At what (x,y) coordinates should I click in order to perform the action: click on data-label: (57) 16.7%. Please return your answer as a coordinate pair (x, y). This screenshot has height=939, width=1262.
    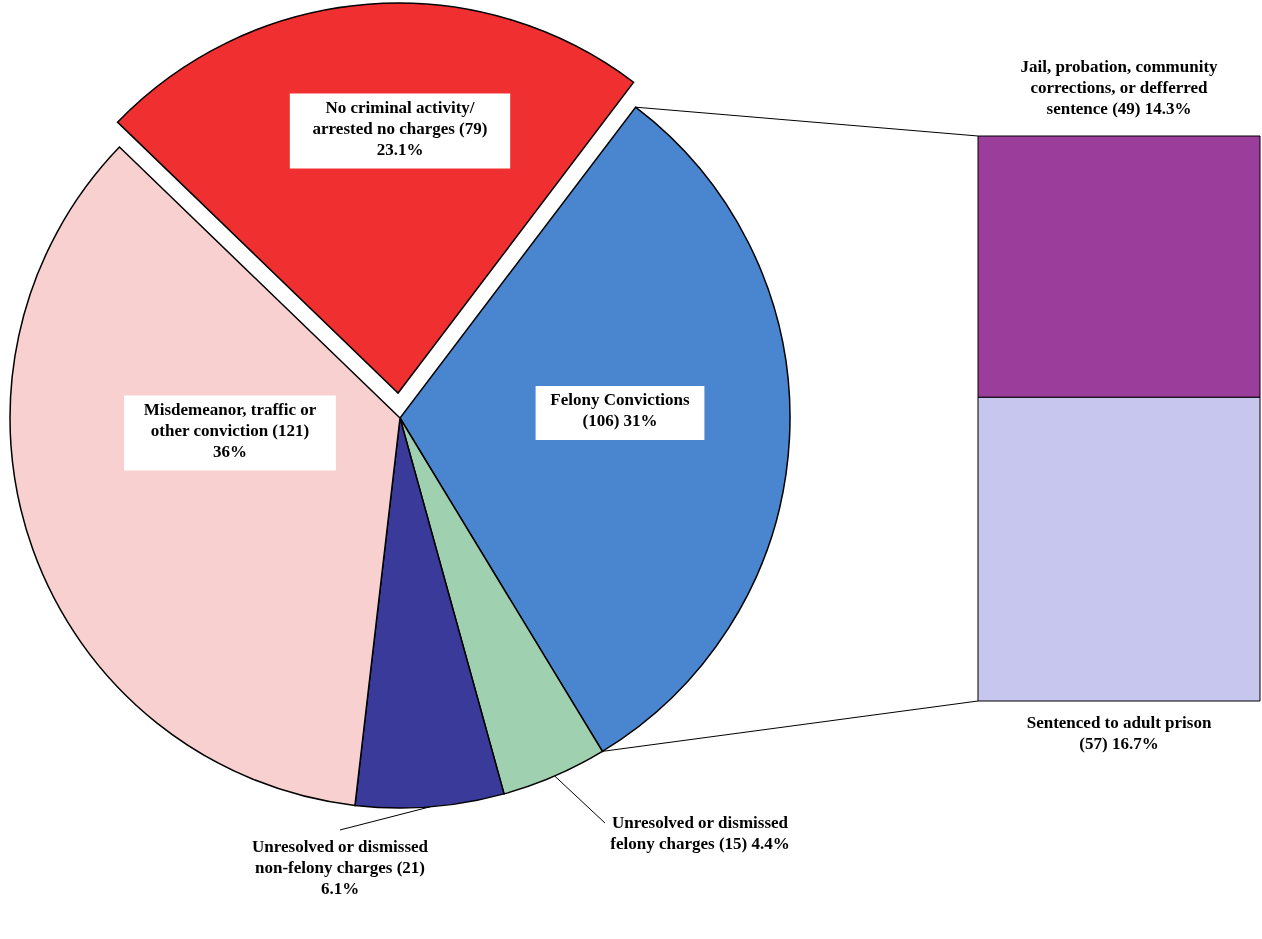
    Looking at the image, I should click on (1119, 743).